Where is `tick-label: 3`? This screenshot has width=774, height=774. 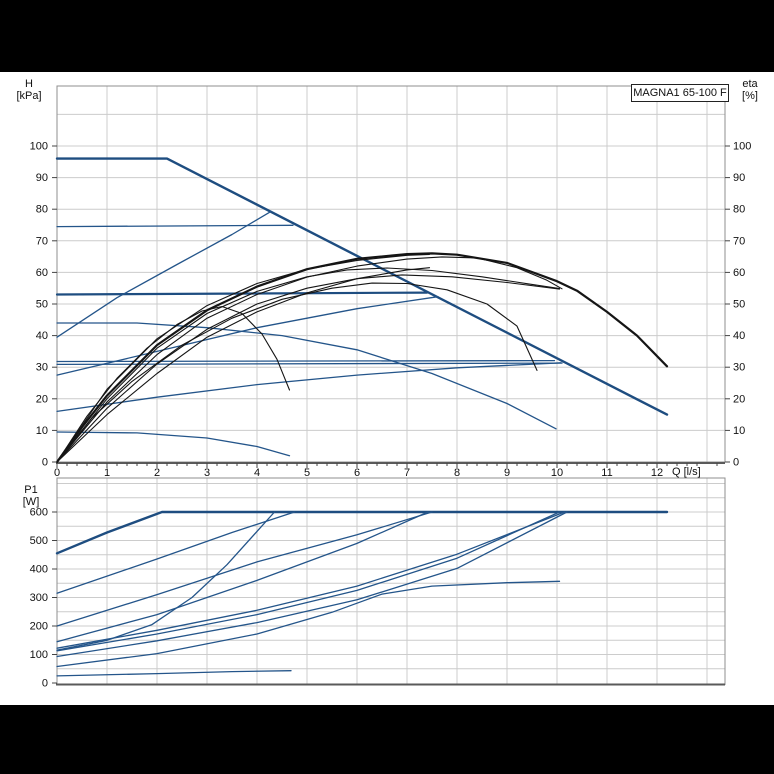 tick-label: 3 is located at coordinates (207, 473).